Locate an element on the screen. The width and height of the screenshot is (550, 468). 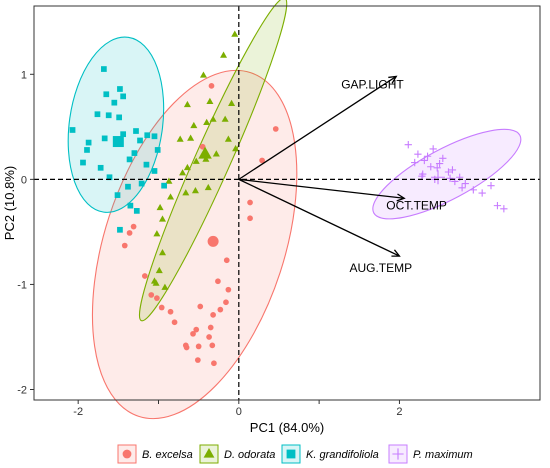
centroid-layer is located at coordinates (278, 191).